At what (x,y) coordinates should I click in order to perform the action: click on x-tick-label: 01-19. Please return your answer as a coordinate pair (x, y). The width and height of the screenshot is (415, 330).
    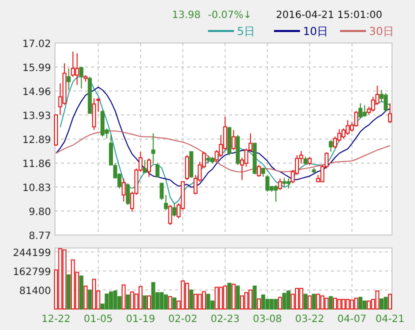
    Looking at the image, I should click on (141, 319).